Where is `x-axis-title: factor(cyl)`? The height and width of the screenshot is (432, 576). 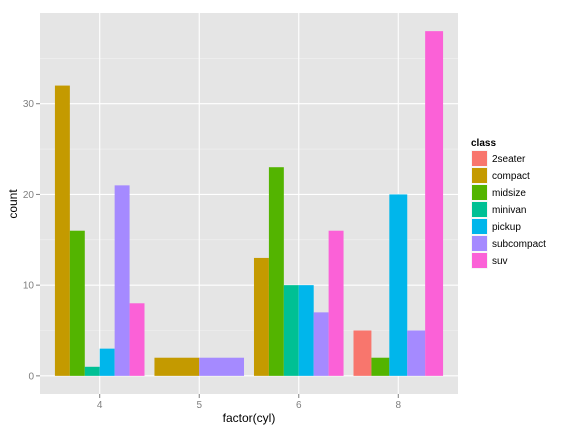 x-axis-title: factor(cyl) is located at coordinates (249, 418).